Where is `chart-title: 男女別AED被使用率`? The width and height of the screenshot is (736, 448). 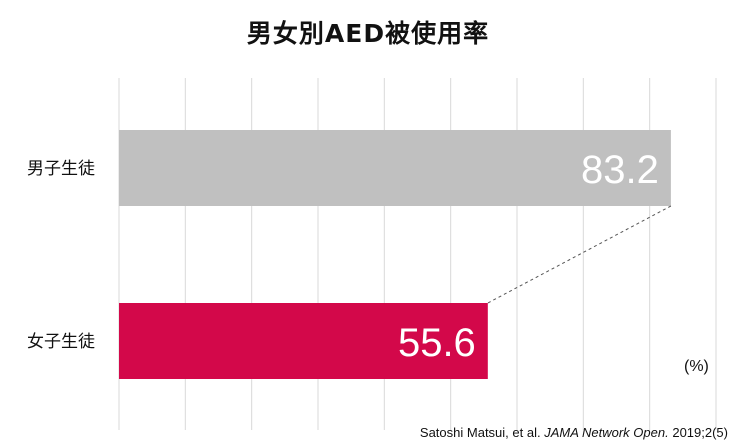
chart-title: 男女別AED被使用率 is located at coordinates (368, 33).